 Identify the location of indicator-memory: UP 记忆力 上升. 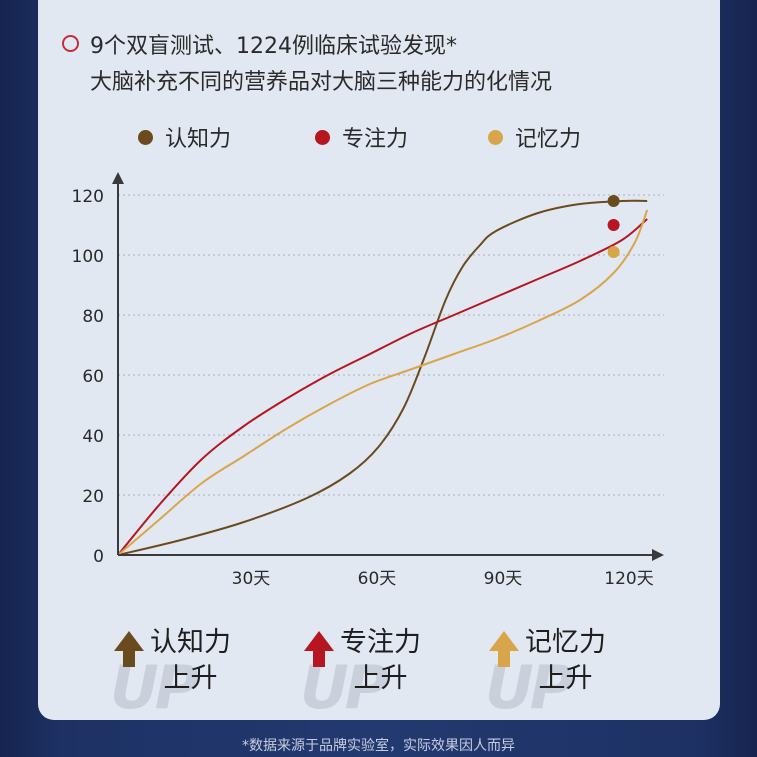
(560, 674).